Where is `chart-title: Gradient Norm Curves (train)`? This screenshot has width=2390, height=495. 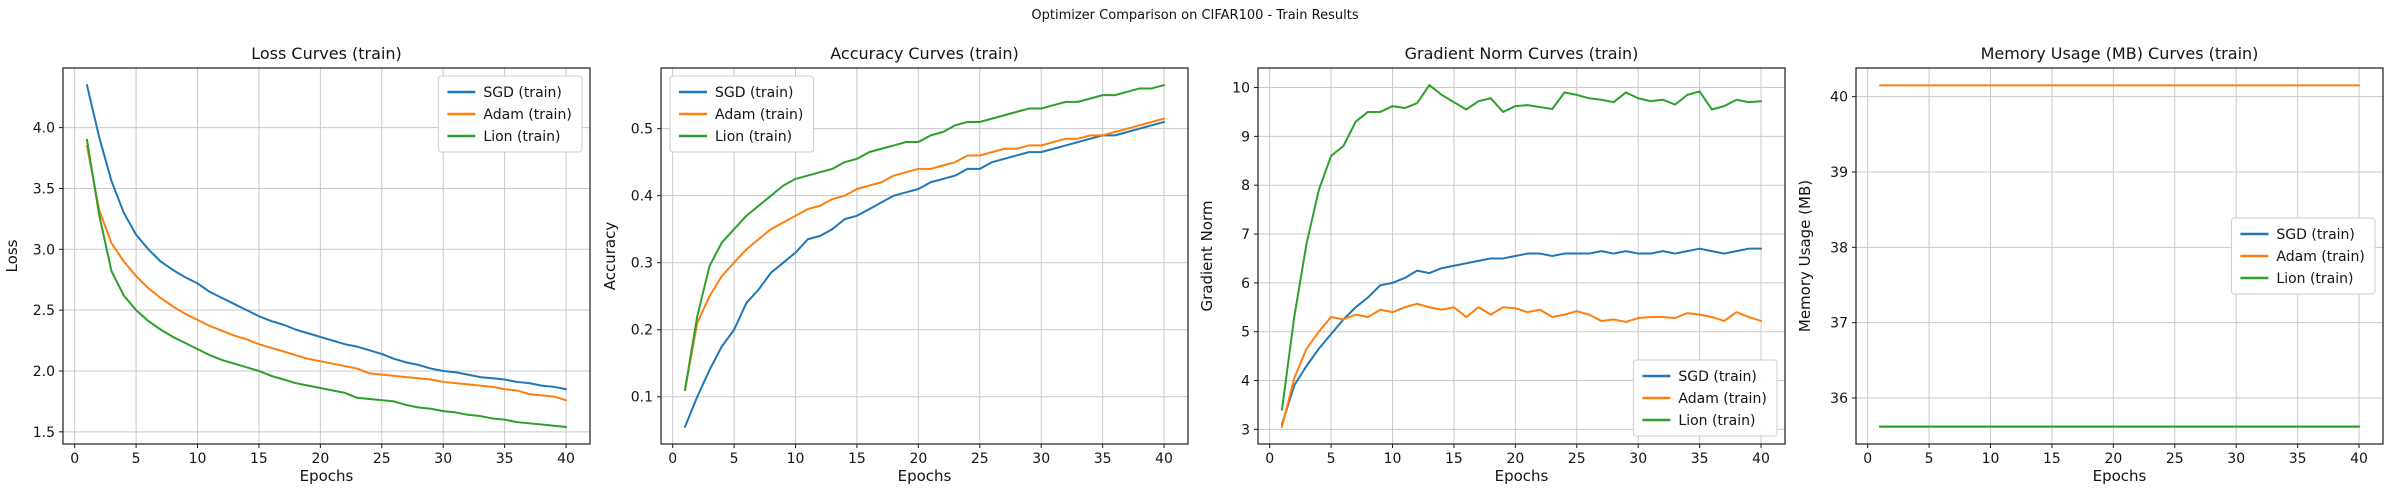
chart-title: Gradient Norm Curves (train) is located at coordinates (1522, 53).